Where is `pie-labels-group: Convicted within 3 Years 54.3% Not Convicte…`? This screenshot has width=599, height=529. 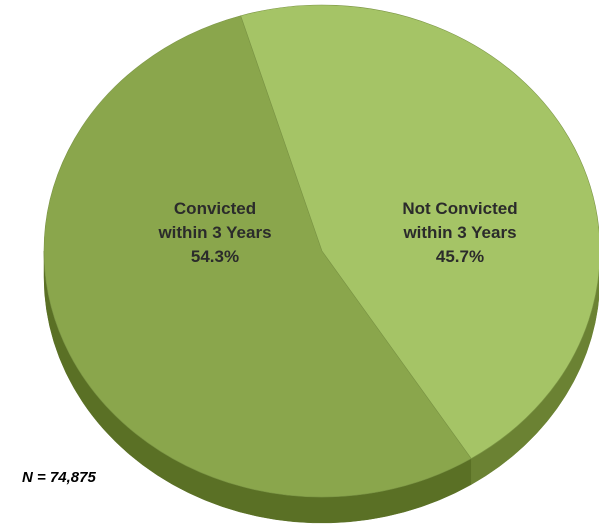 pie-labels-group: Convicted within 3 Years 54.3% Not Convicte… is located at coordinates (337, 232).